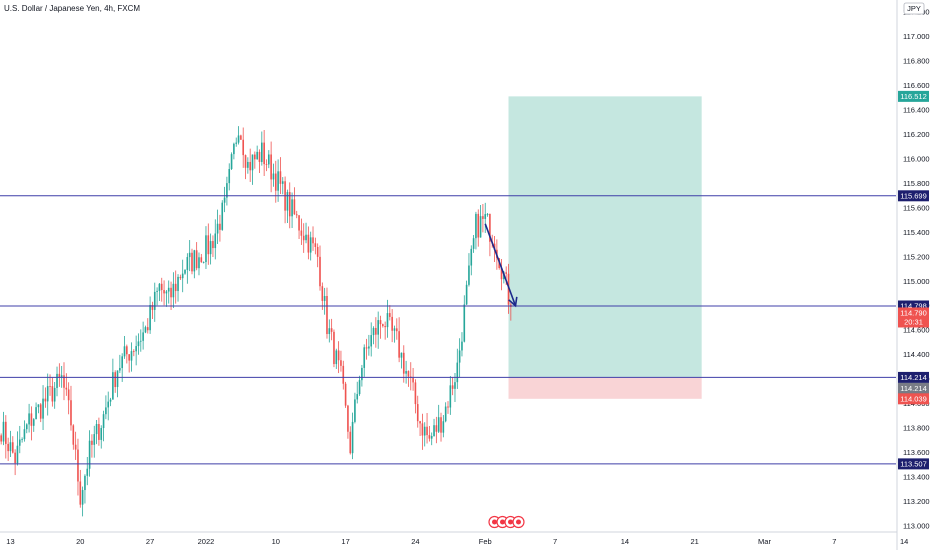 This screenshot has width=932, height=550. Describe the element at coordinates (916, 85) in the screenshot. I see `y-tick-label: 116.600` at that location.